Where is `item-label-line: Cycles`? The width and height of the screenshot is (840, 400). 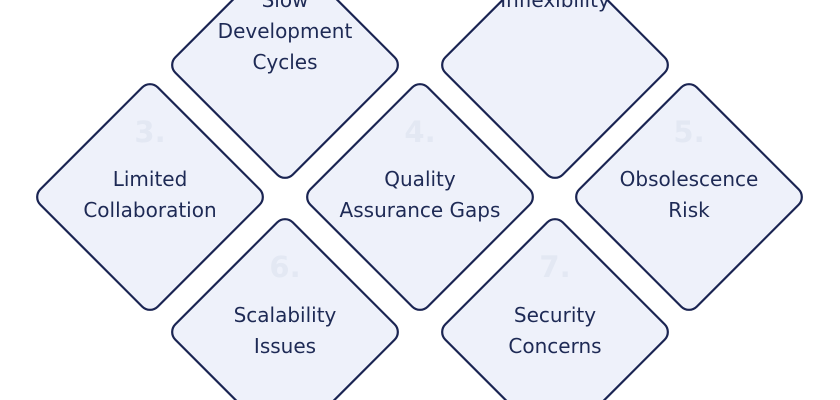
item-label-line: Cycles is located at coordinates (285, 62).